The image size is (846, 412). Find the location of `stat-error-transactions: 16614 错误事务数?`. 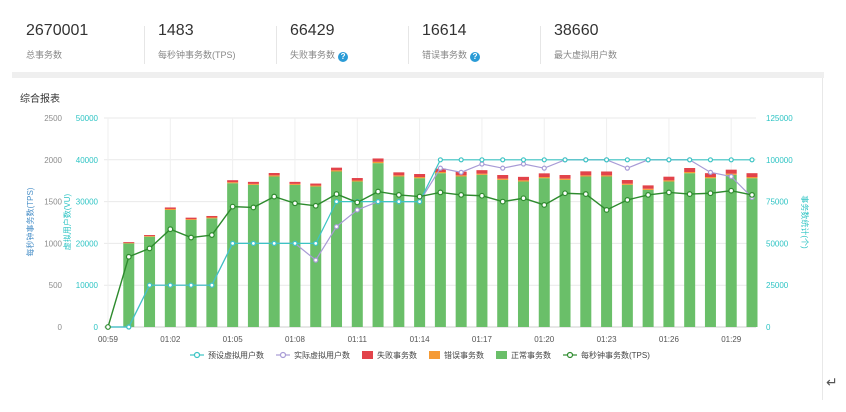

stat-error-transactions: 16614 错误事务数? is located at coordinates (473, 41).